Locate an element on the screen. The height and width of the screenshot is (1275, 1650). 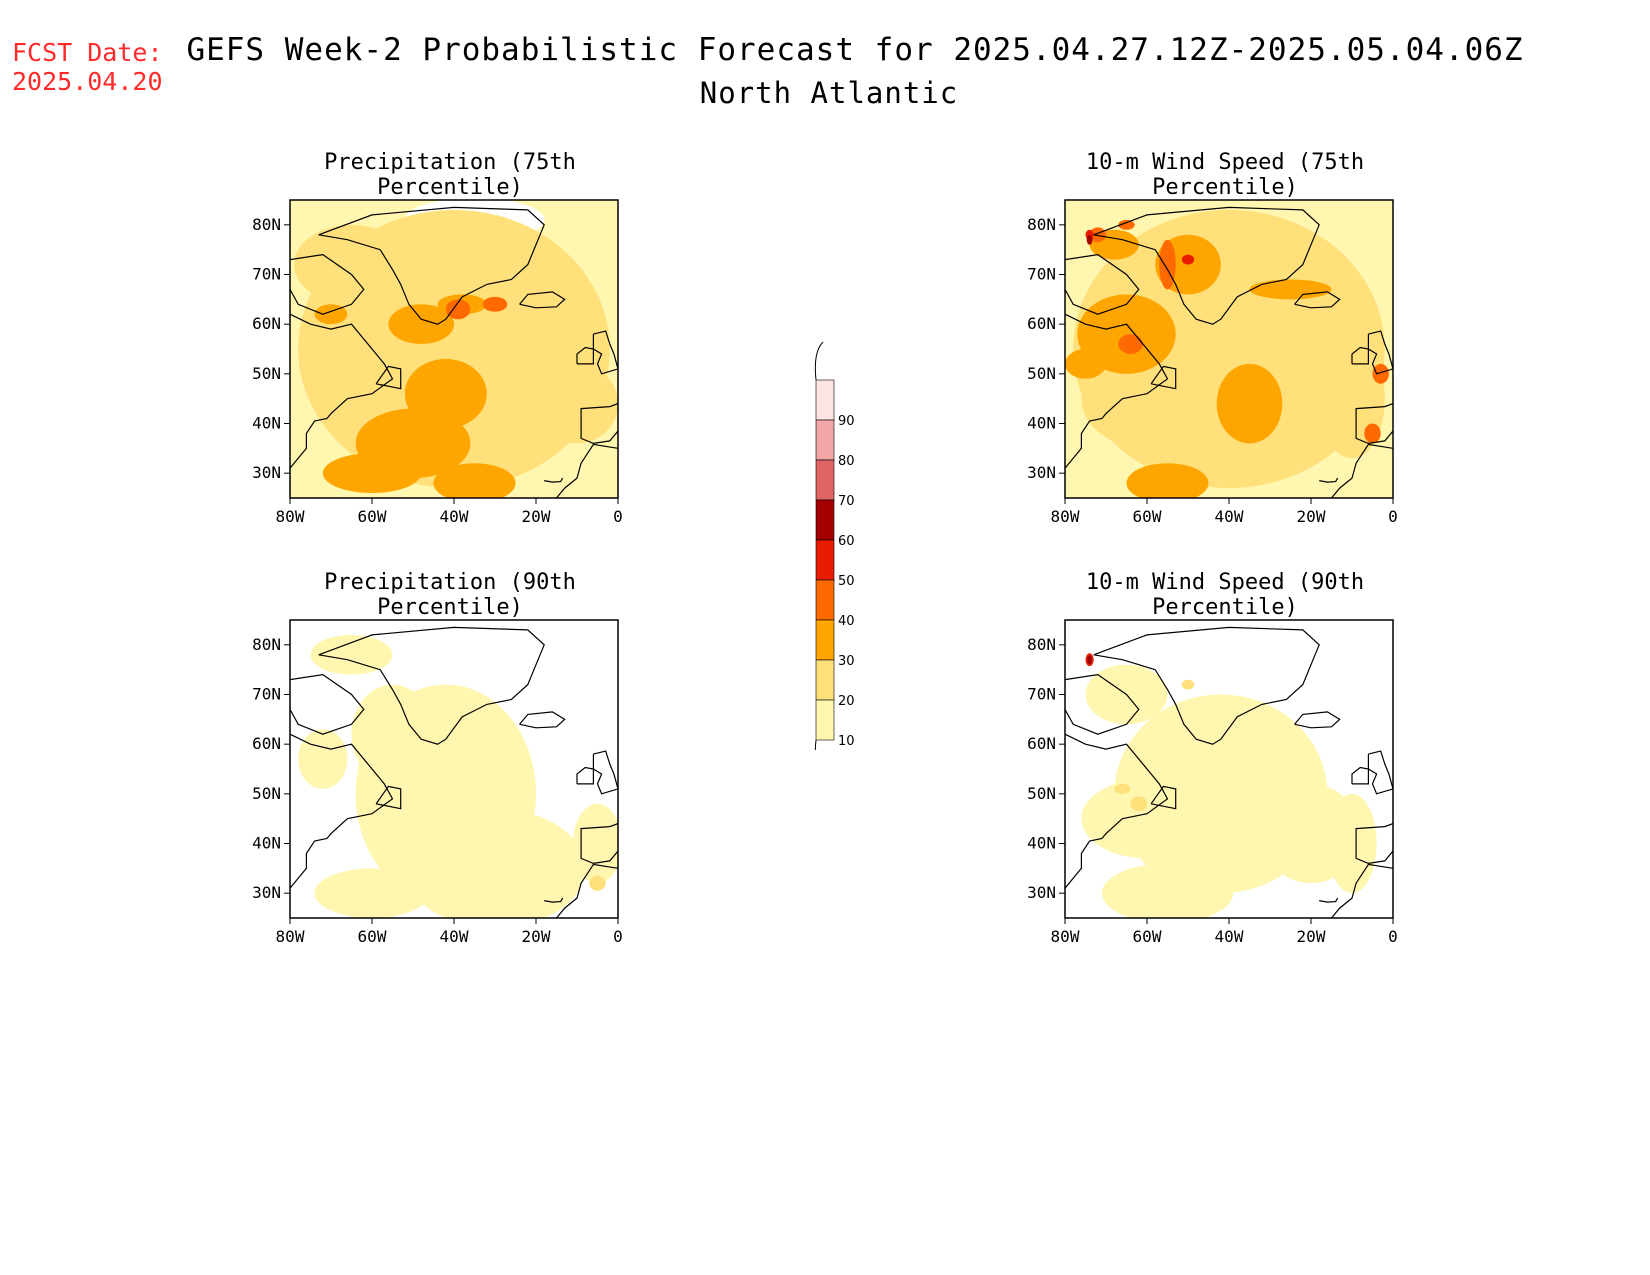
colorbar-label: 10 is located at coordinates (846, 741).